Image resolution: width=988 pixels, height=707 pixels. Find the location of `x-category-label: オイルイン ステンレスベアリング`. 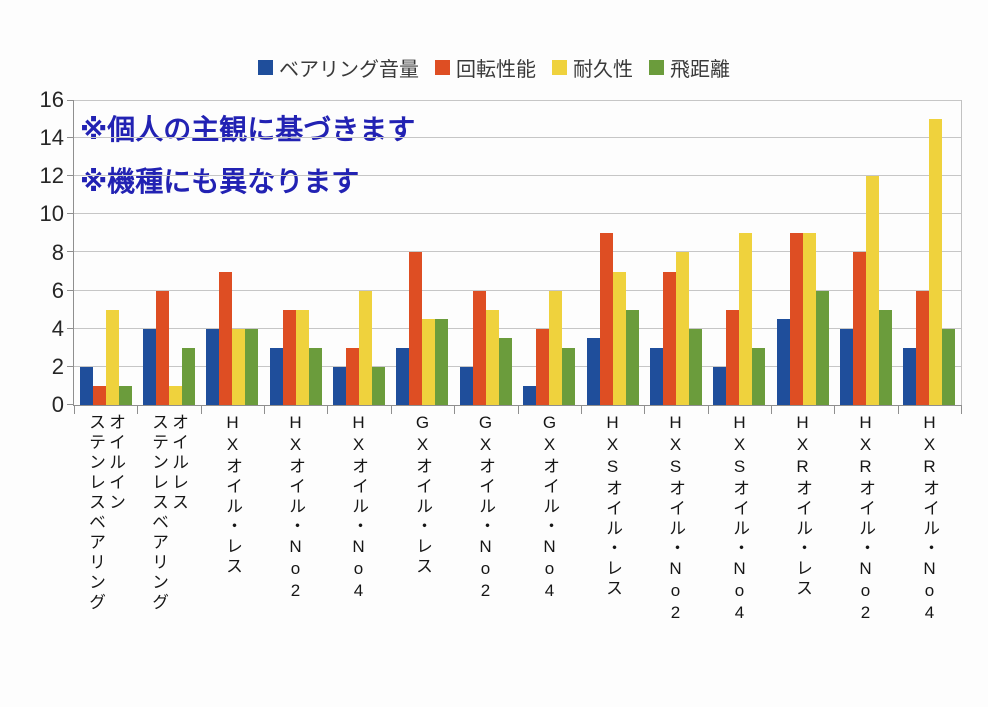

x-category-label: オイルイン ステンレスベアリング is located at coordinates (105, 513).